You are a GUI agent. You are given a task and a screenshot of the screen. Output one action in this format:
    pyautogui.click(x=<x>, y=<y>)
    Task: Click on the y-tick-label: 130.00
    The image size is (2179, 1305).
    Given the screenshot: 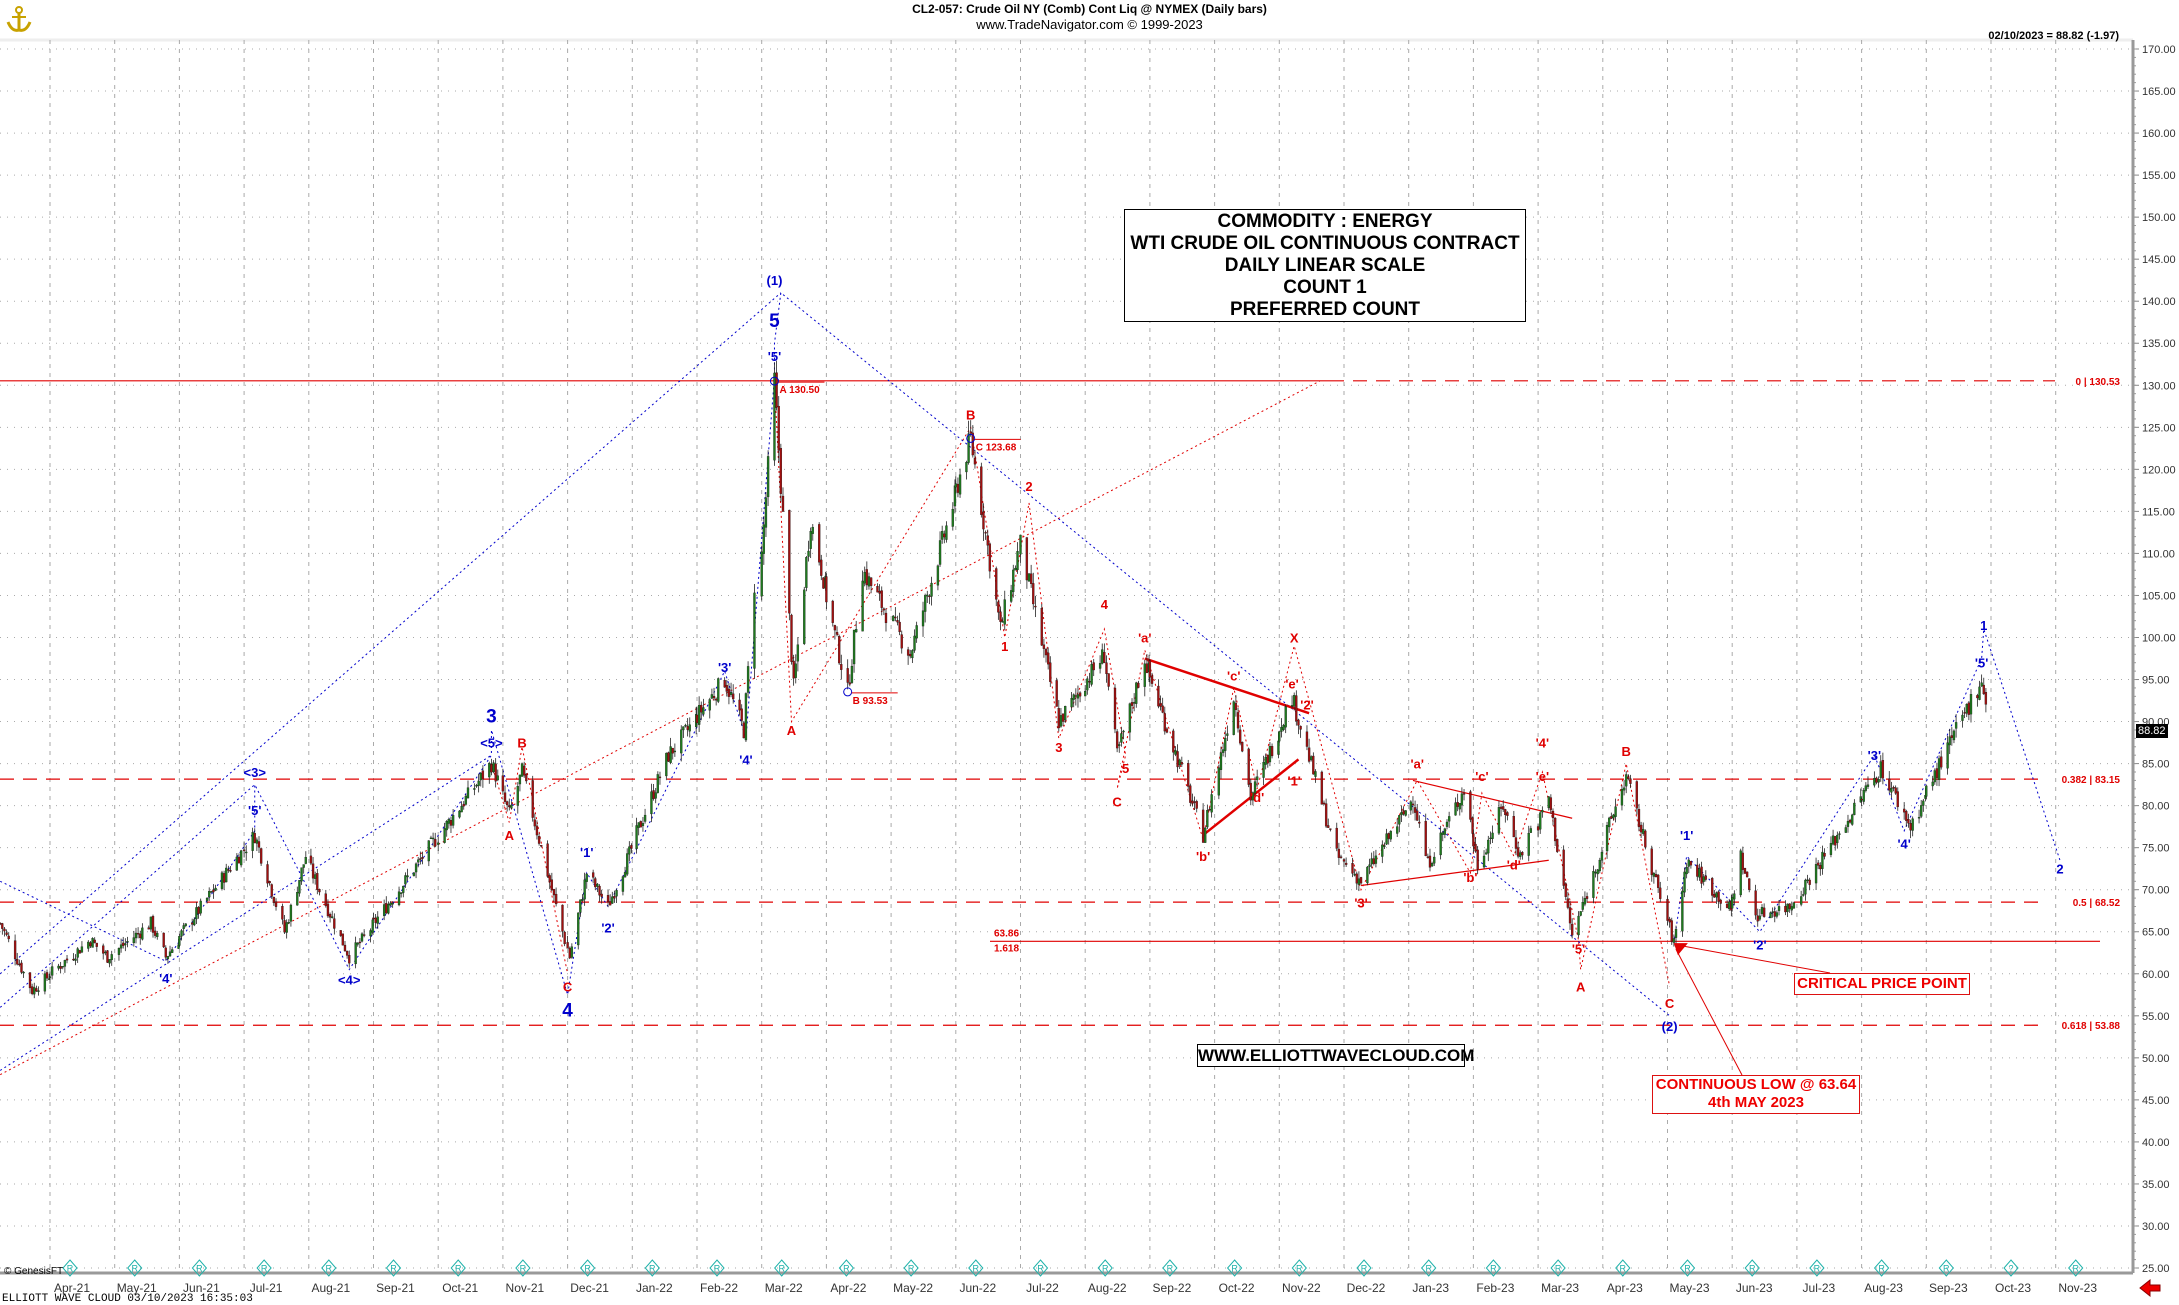 What is the action you would take?
    pyautogui.click(x=2159, y=386)
    